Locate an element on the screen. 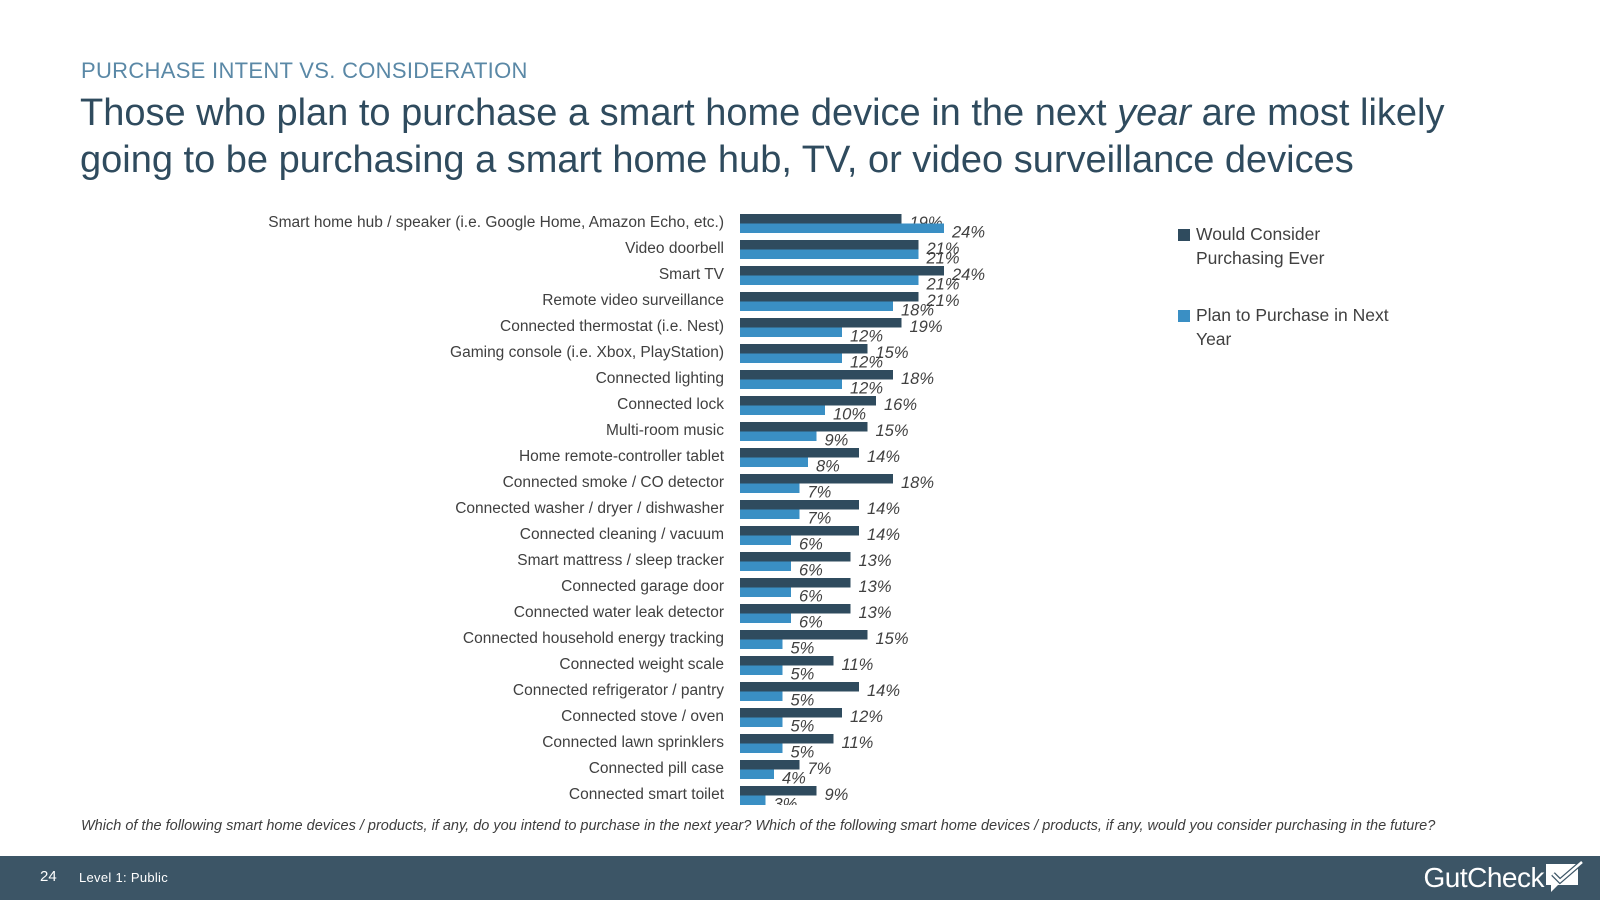 This screenshot has width=1600, height=900. category-label: Connected refrigerator / pantry is located at coordinates (618, 690).